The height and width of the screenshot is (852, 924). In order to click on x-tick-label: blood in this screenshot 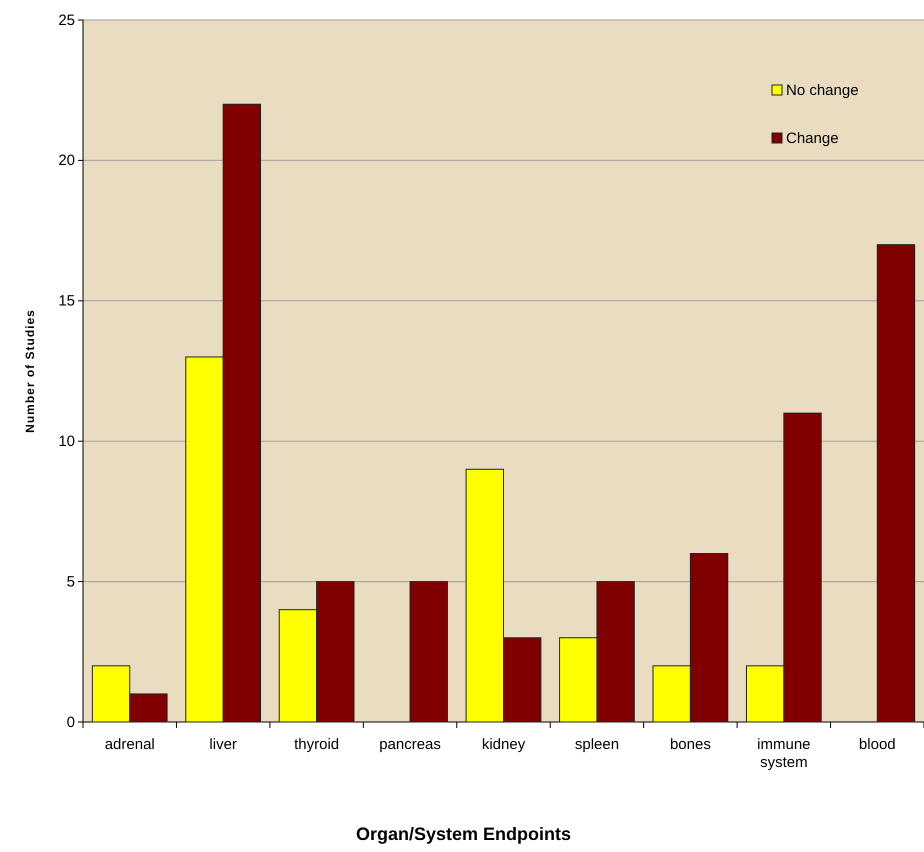, I will do `click(877, 744)`.